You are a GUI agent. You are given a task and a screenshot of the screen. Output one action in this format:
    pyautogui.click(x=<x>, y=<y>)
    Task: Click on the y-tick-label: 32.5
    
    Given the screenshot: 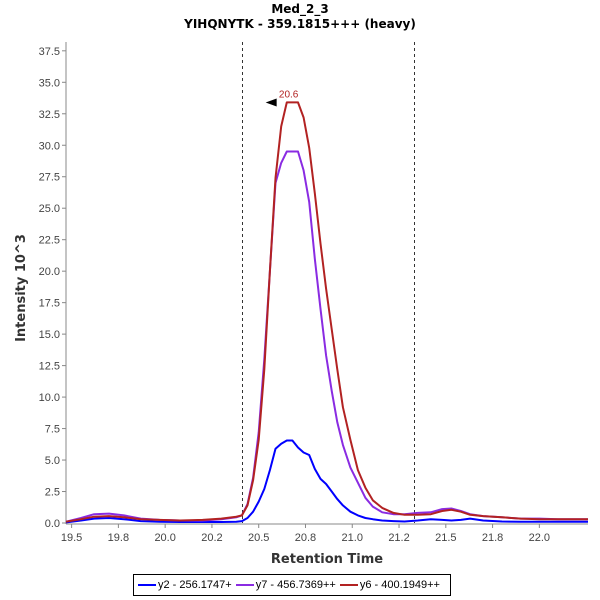 What is the action you would take?
    pyautogui.click(x=49, y=115)
    